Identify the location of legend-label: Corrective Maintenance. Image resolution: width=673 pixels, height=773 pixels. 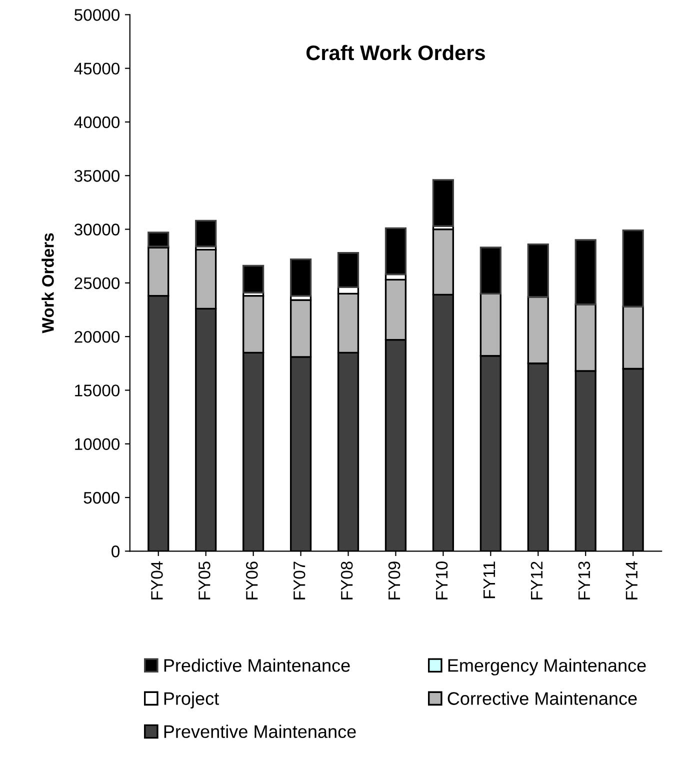
(542, 698).